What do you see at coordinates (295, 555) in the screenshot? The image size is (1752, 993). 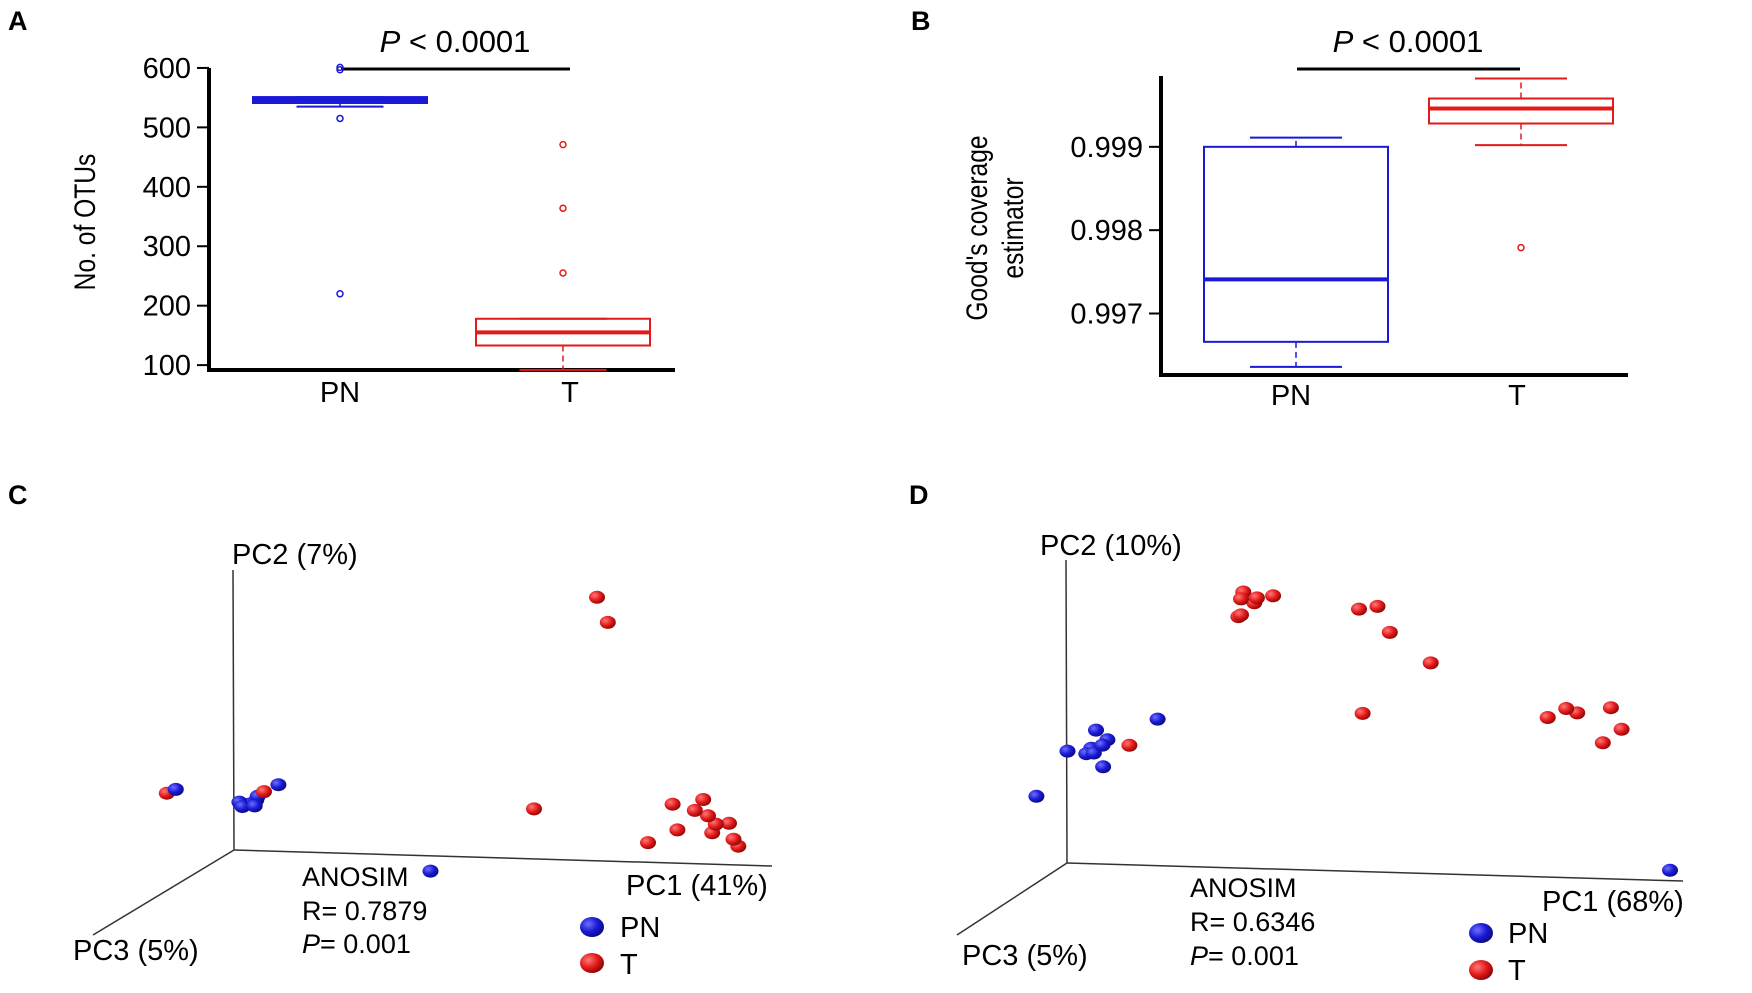 I see `pc2-axis-label: PC2 (7%)` at bounding box center [295, 555].